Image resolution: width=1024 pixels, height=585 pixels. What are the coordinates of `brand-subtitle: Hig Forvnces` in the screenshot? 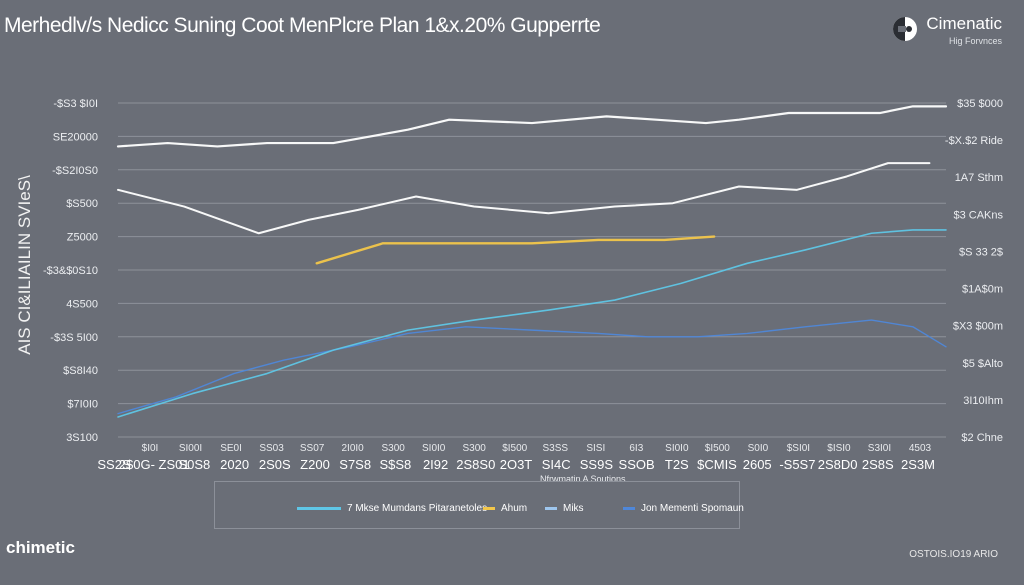 It's located at (975, 41).